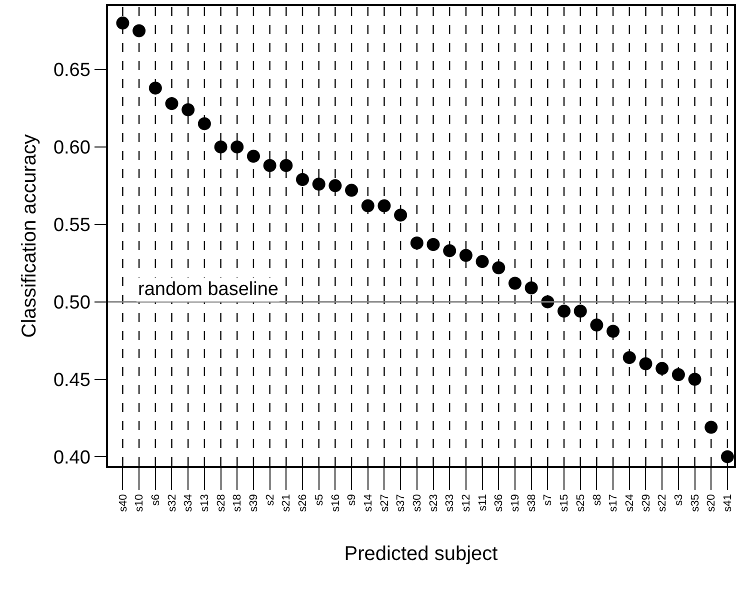 The image size is (740, 594). Describe the element at coordinates (434, 503) in the screenshot. I see `x-tick-label: s23` at that location.